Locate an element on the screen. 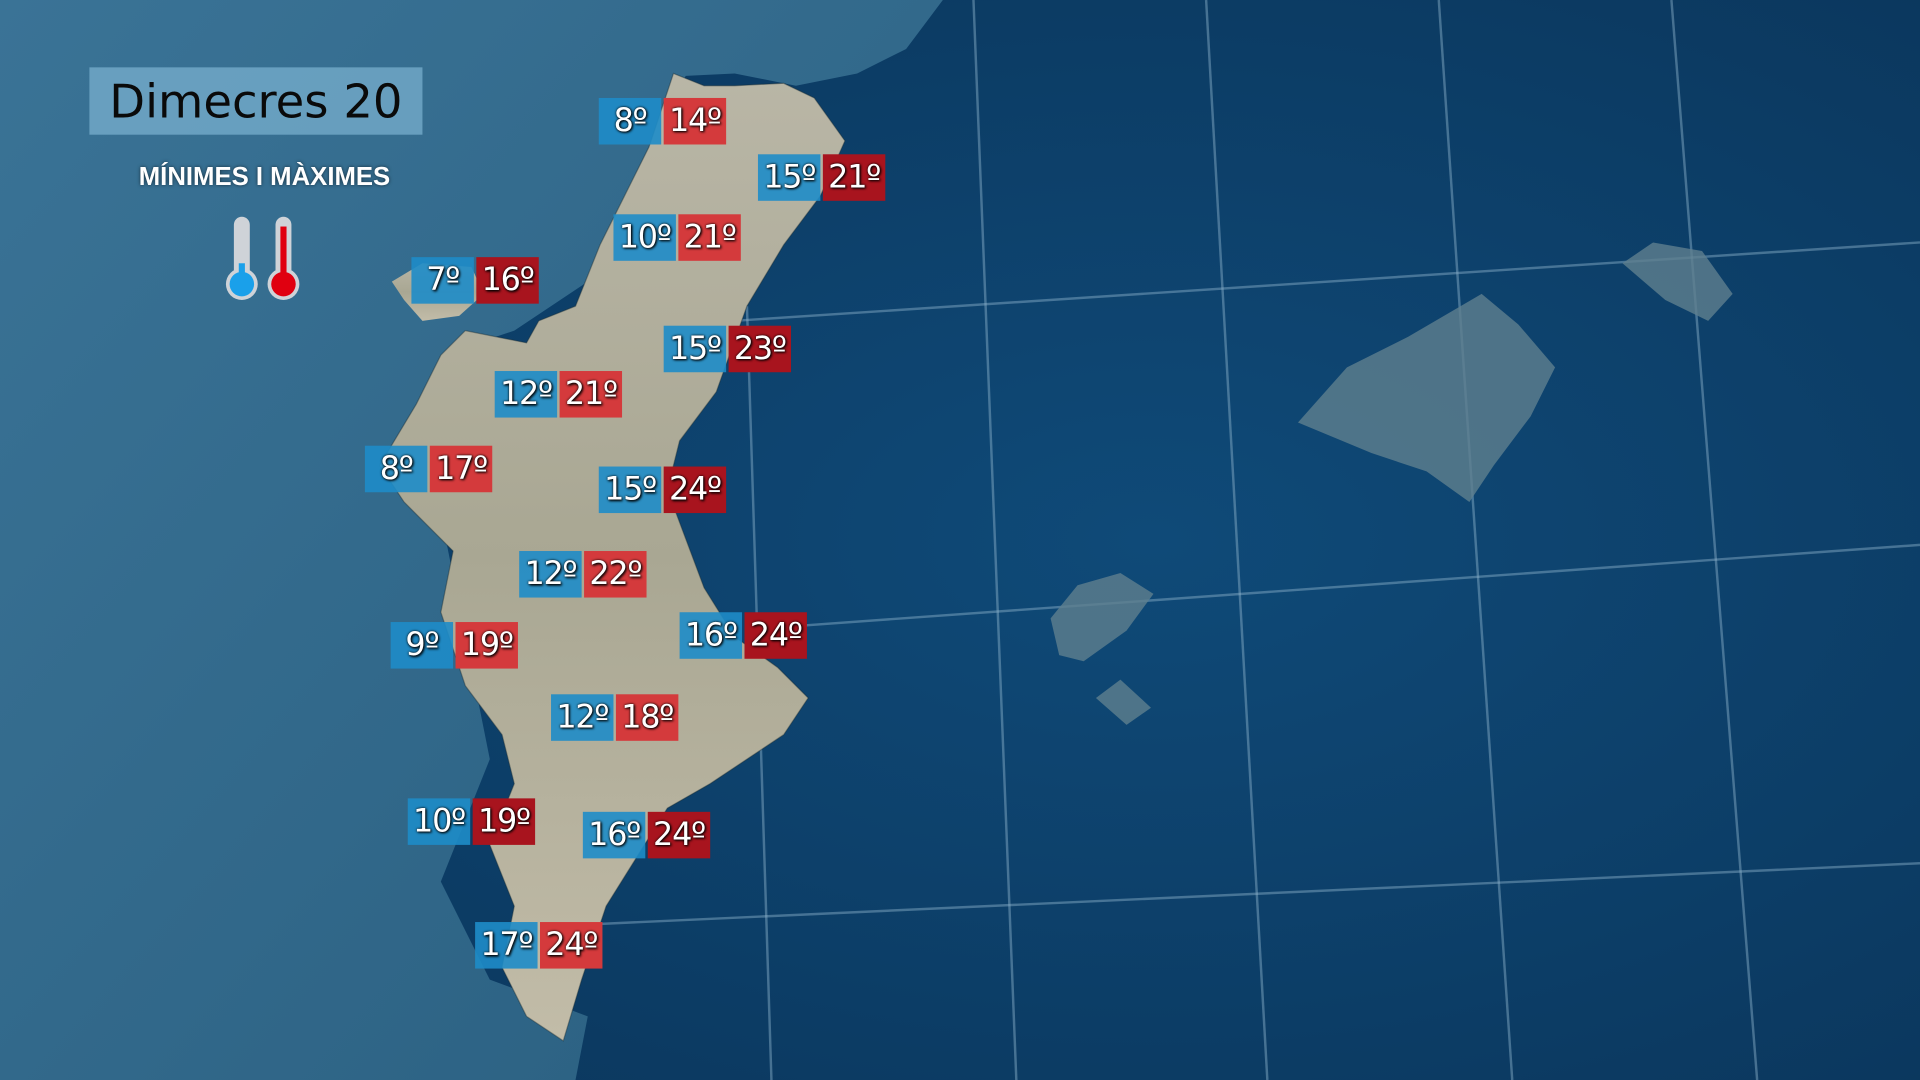 Image resolution: width=1920 pixels, height=1080 pixels. max-temperature: 16º is located at coordinates (507, 280).